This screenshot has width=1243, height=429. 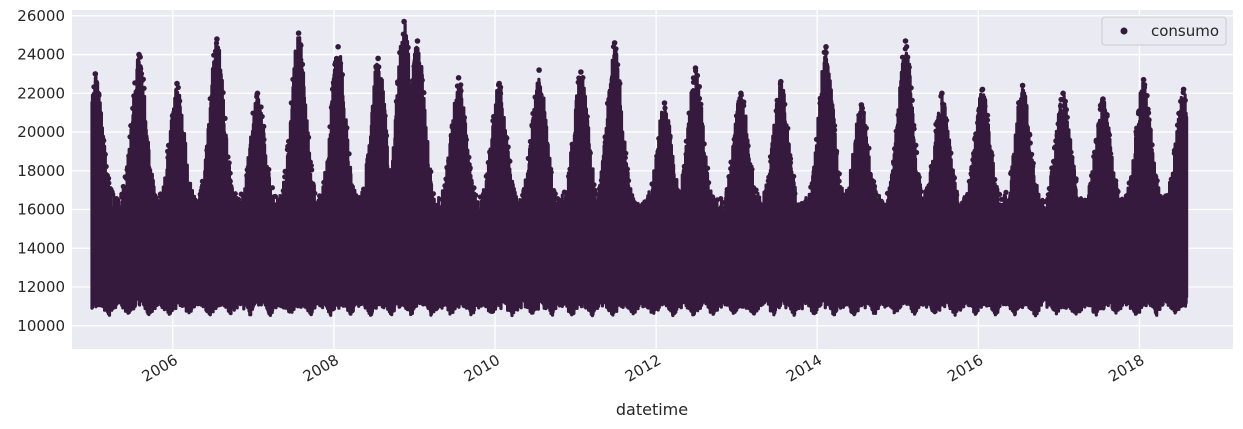 I want to click on y-tick-label: 12000, so click(x=41, y=287).